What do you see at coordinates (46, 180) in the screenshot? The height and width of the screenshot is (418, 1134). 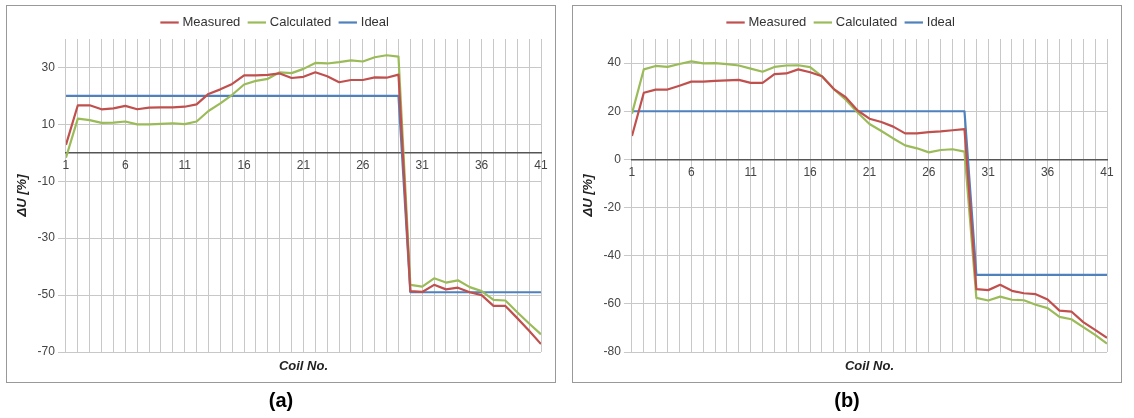 I see `y-tick-label: -10` at bounding box center [46, 180].